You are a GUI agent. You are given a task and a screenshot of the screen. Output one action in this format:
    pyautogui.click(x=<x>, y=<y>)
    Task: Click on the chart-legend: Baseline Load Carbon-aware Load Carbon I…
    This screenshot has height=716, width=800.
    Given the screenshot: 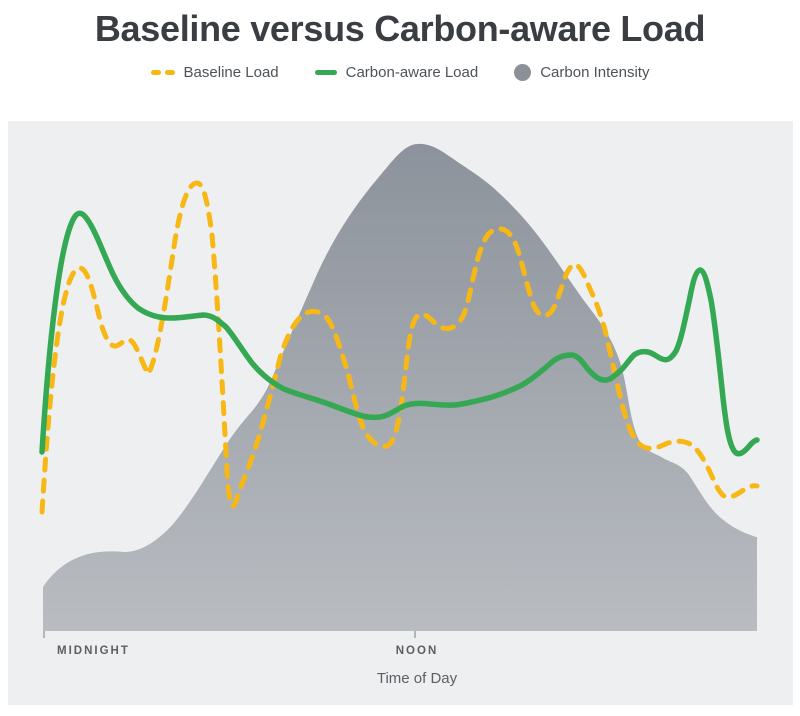 What is the action you would take?
    pyautogui.click(x=400, y=72)
    